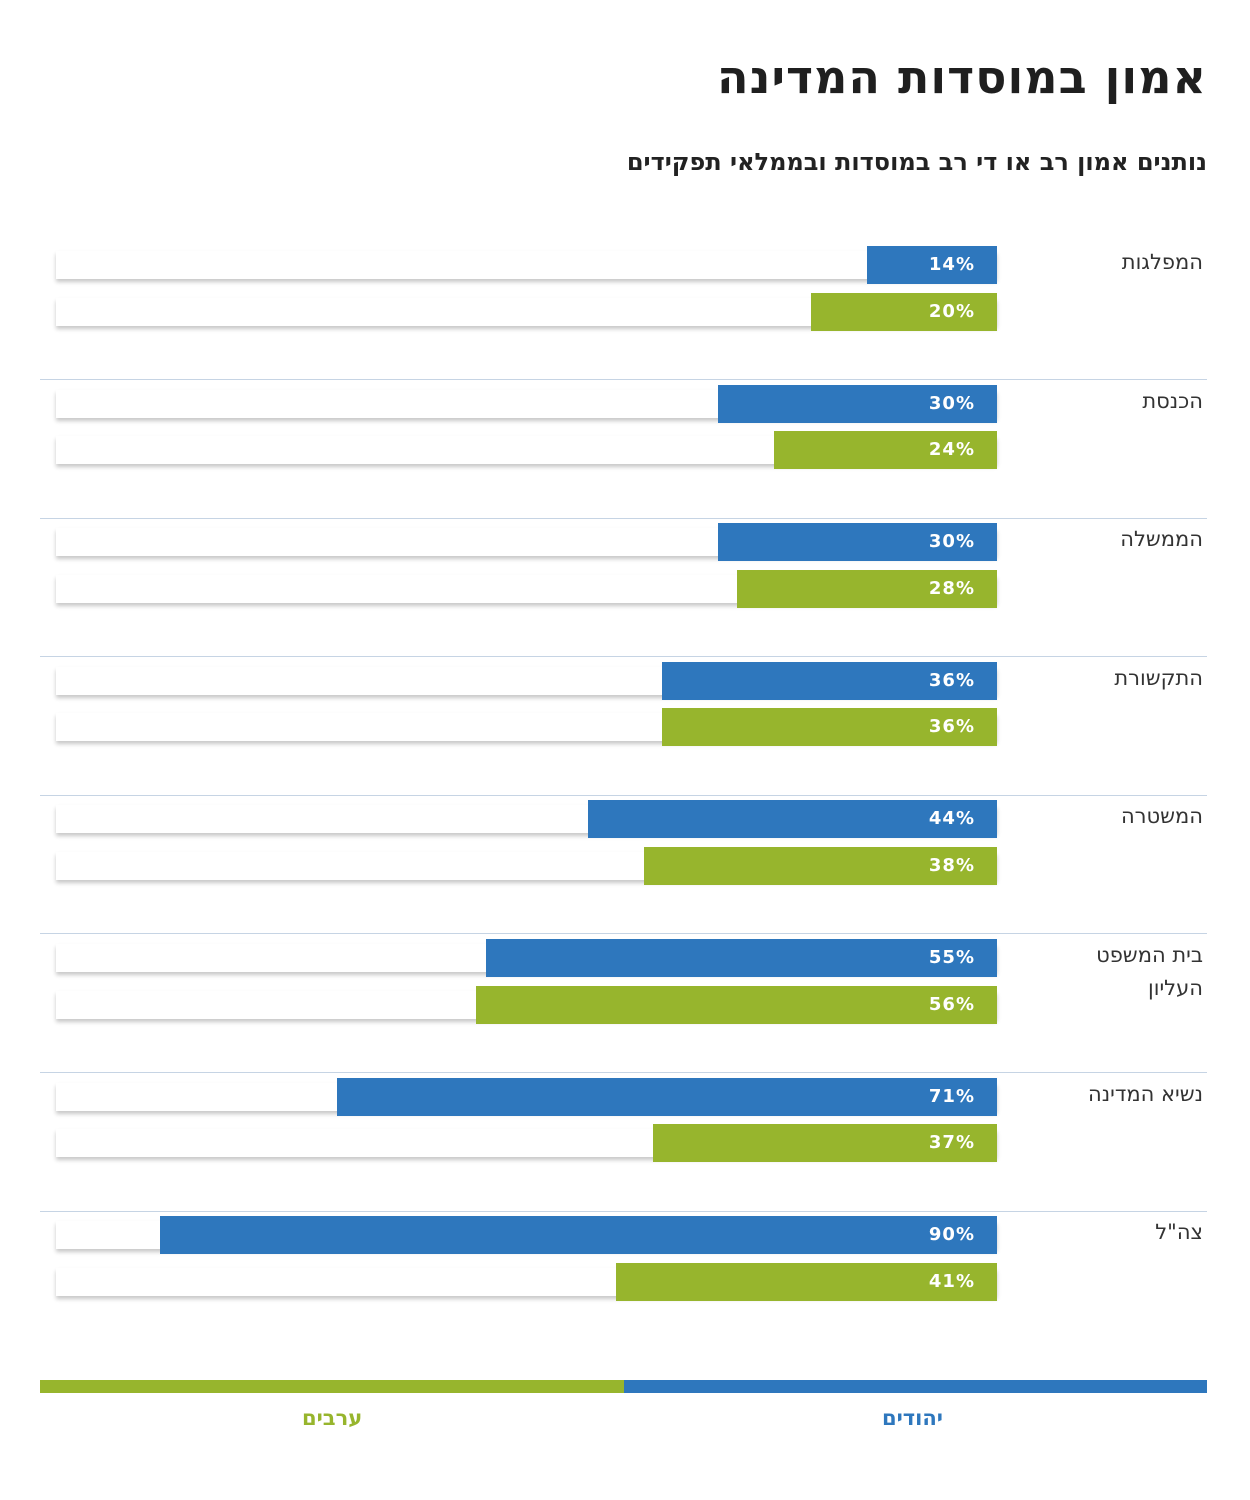 The width and height of the screenshot is (1250, 1500). Describe the element at coordinates (623, 865) in the screenshot. I see `category-group: המשטרה 44% 38%` at that location.